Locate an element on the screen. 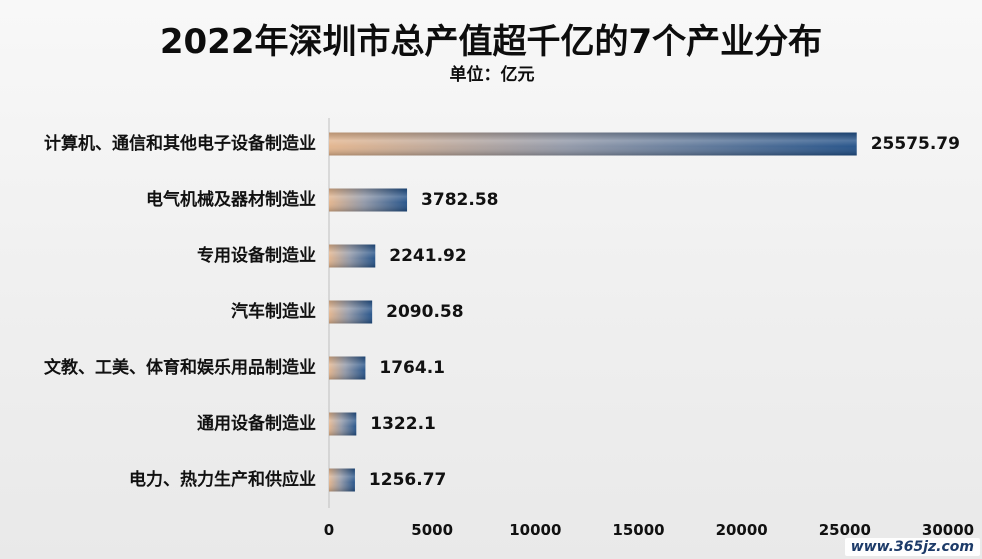 This screenshot has height=559, width=982. x-tick-label: 30000 is located at coordinates (948, 530).